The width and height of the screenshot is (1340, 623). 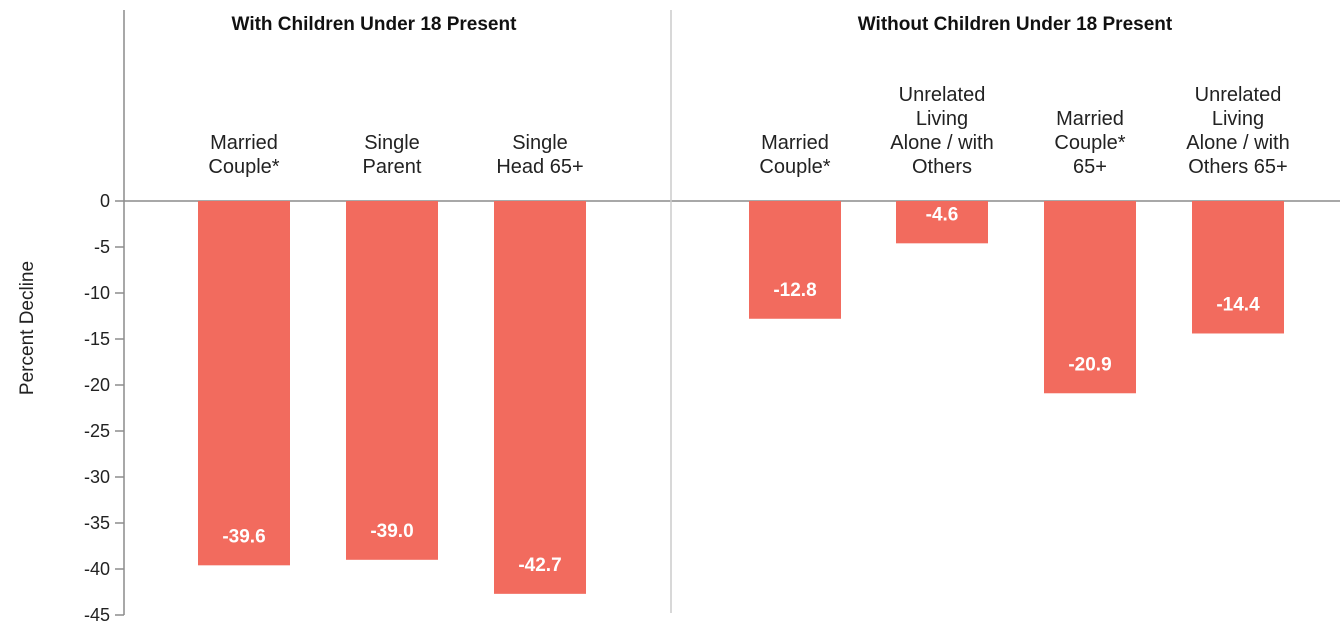 What do you see at coordinates (27, 328) in the screenshot?
I see `y-axis-title: Percent Decline` at bounding box center [27, 328].